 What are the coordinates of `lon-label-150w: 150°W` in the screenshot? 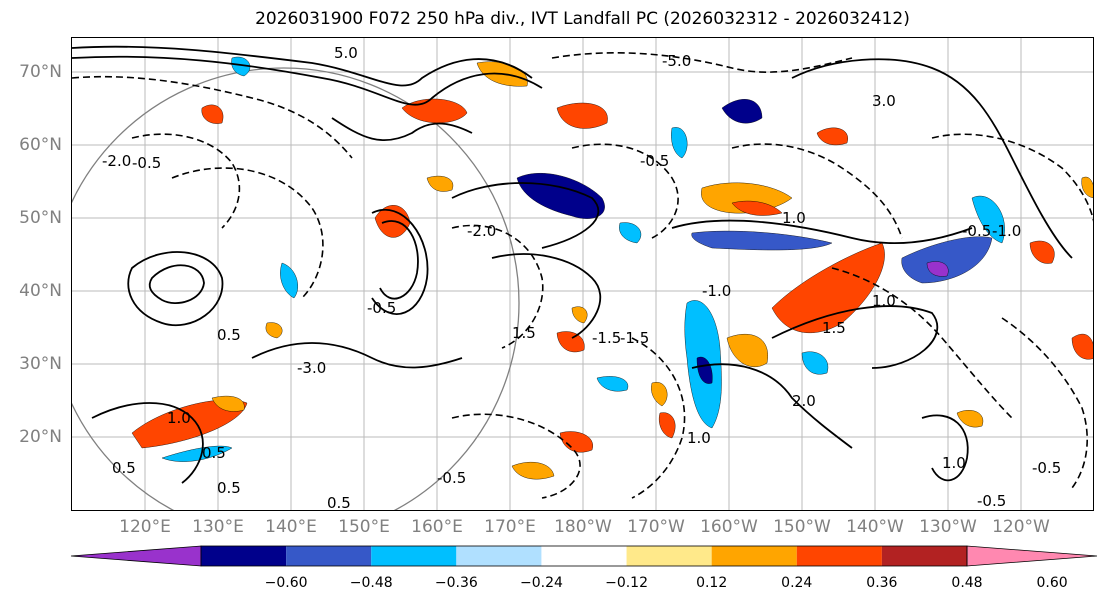 It's located at (802, 527).